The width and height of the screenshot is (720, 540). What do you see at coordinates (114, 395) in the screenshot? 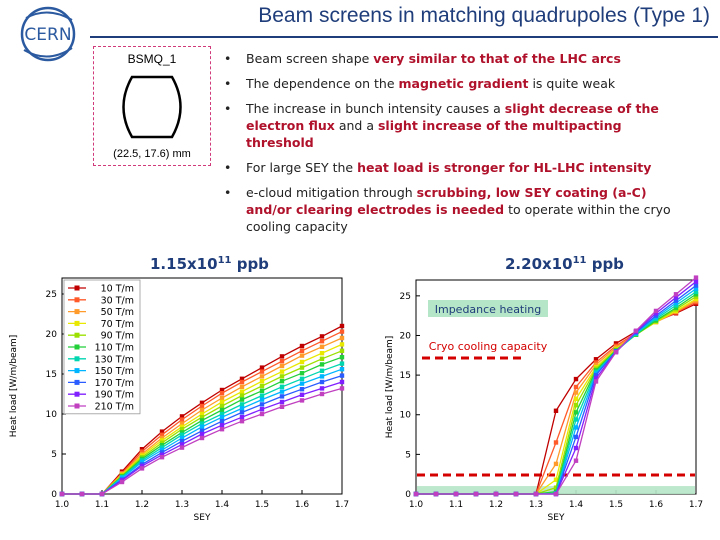
I see `legend-entry: 190 T/m` at bounding box center [114, 395].